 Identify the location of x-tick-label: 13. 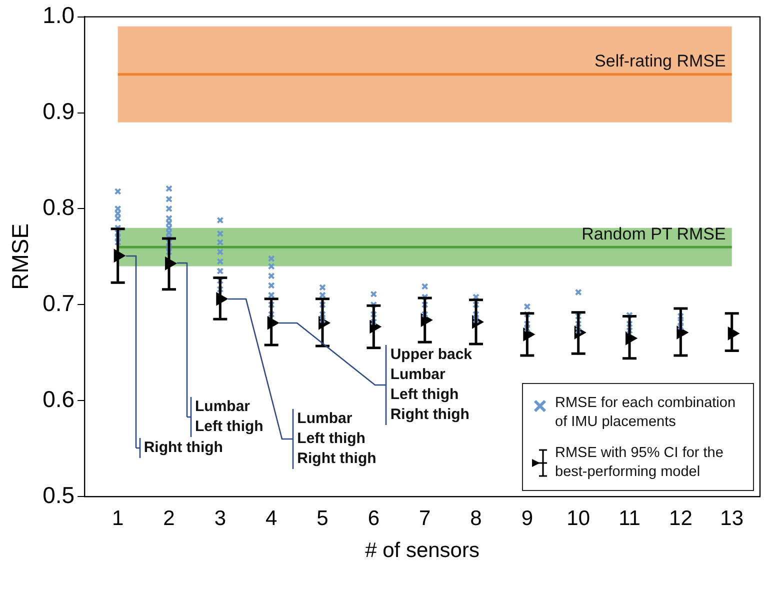
(732, 518).